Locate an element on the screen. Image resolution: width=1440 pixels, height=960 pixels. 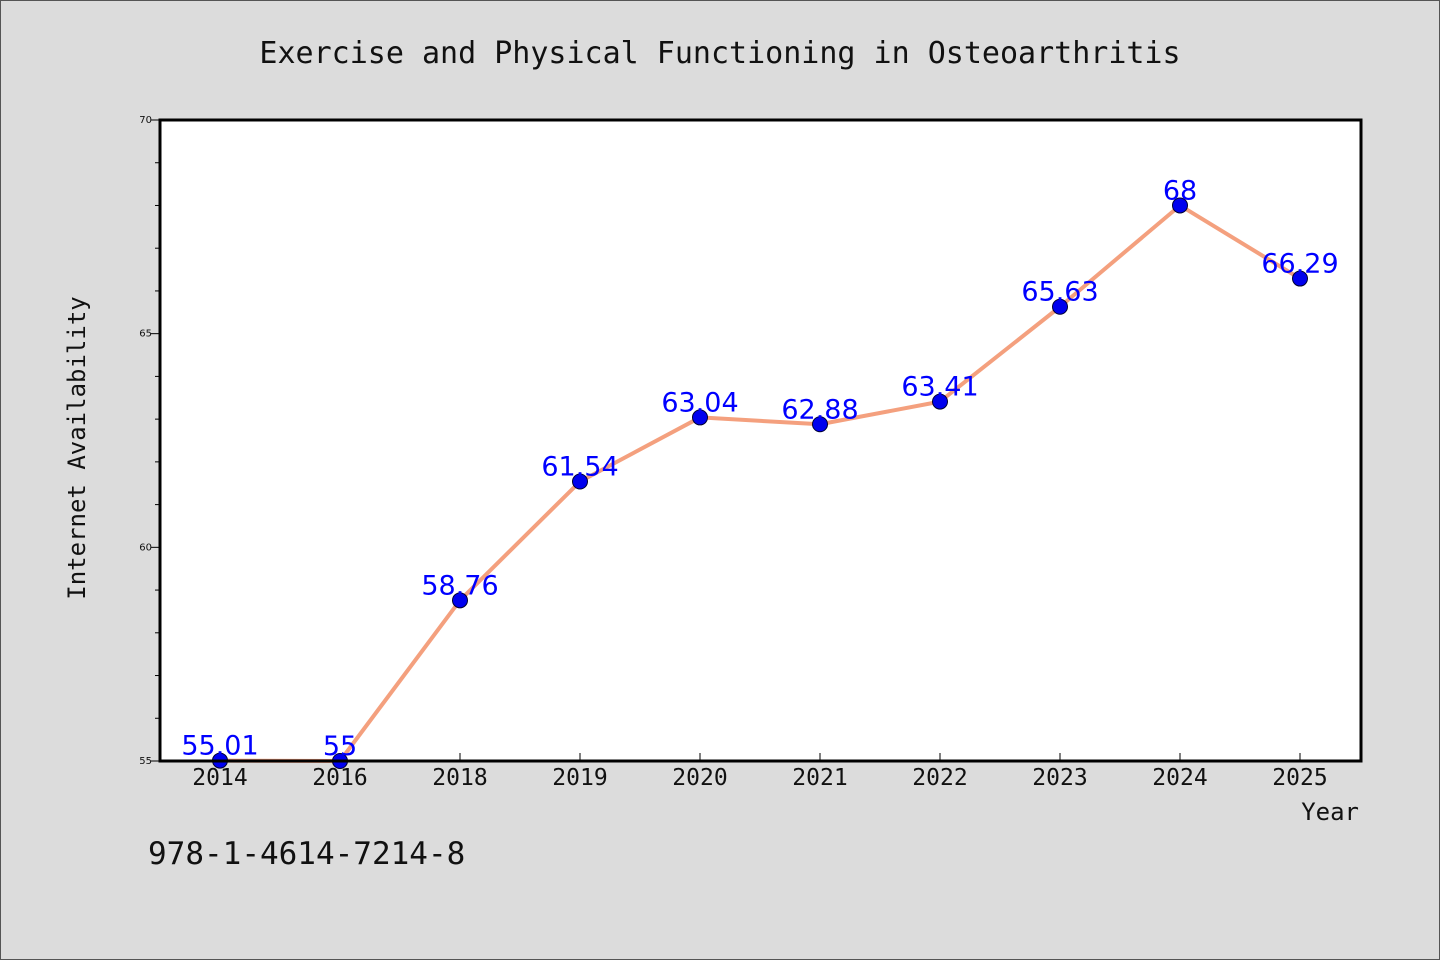
data-label: 68 is located at coordinates (1180, 190).